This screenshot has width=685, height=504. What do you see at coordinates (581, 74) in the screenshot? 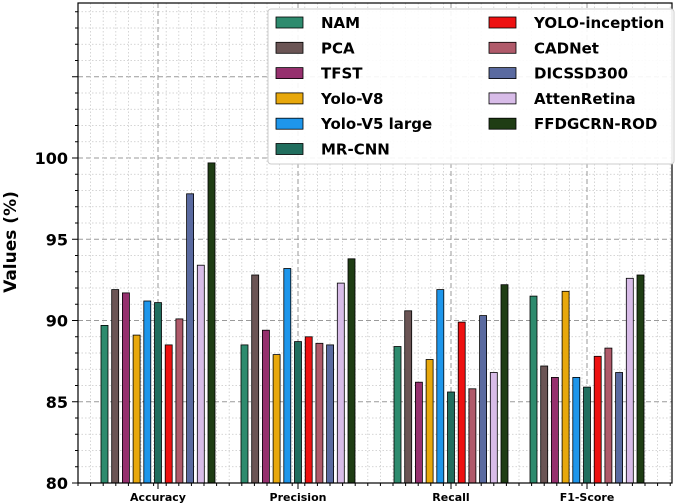
I see `legend-entry-label: DICSSD300` at bounding box center [581, 74].